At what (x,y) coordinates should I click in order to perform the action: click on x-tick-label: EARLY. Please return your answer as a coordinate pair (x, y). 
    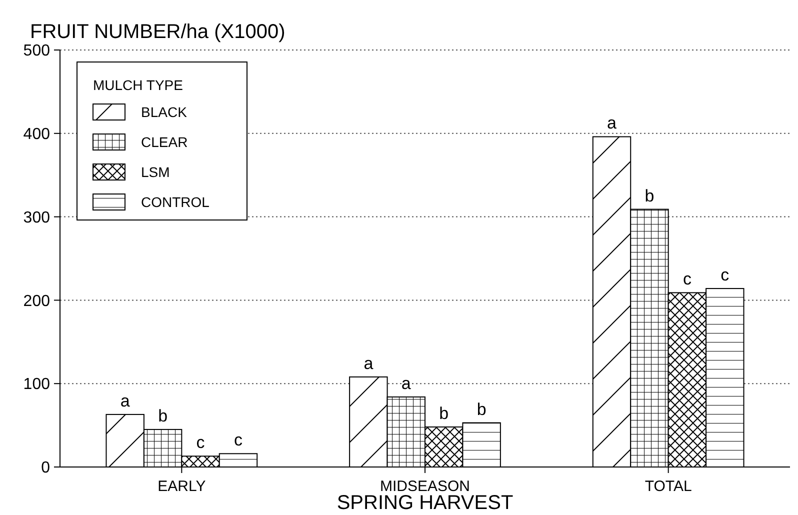
    Looking at the image, I should click on (182, 486).